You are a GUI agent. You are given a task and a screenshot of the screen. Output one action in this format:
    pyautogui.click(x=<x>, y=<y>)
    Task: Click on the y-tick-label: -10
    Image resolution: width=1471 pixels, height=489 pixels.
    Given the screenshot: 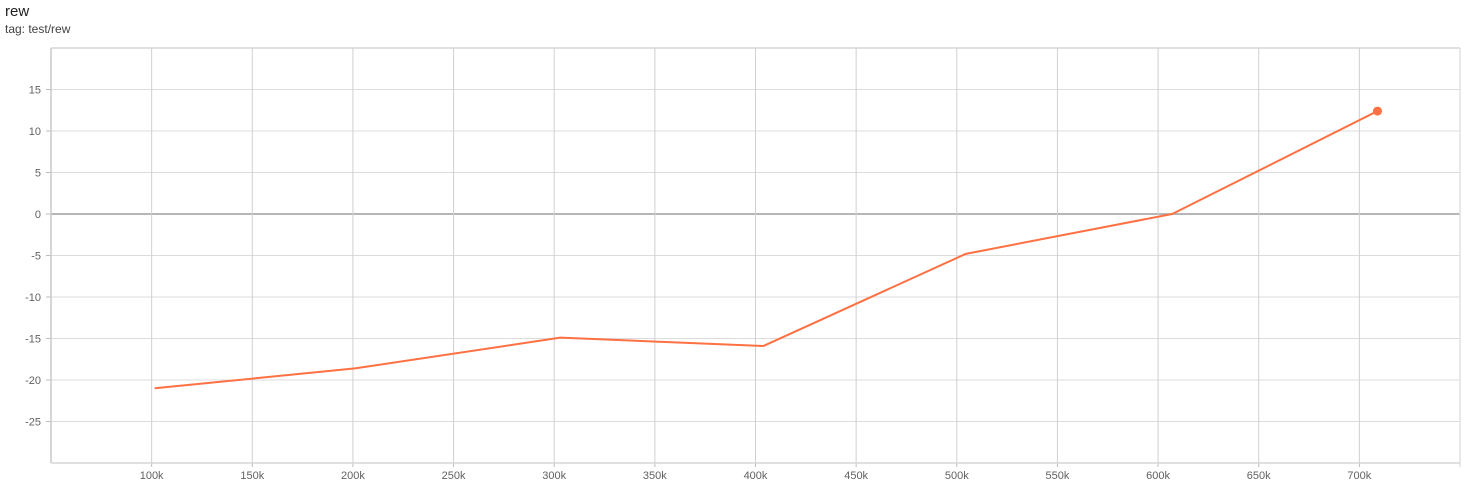 What is the action you would take?
    pyautogui.click(x=33, y=298)
    